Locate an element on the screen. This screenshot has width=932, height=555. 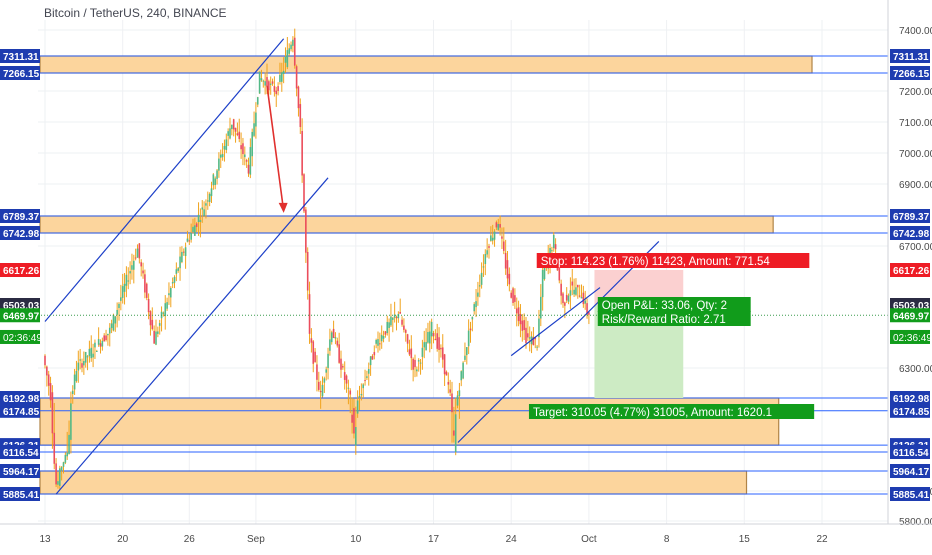
trend-line is located at coordinates (558, 342).